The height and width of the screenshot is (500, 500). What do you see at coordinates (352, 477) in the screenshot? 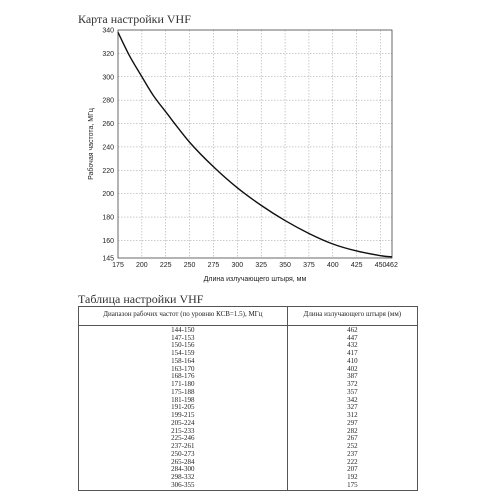
I see `whip-length-cell: 192` at bounding box center [352, 477].